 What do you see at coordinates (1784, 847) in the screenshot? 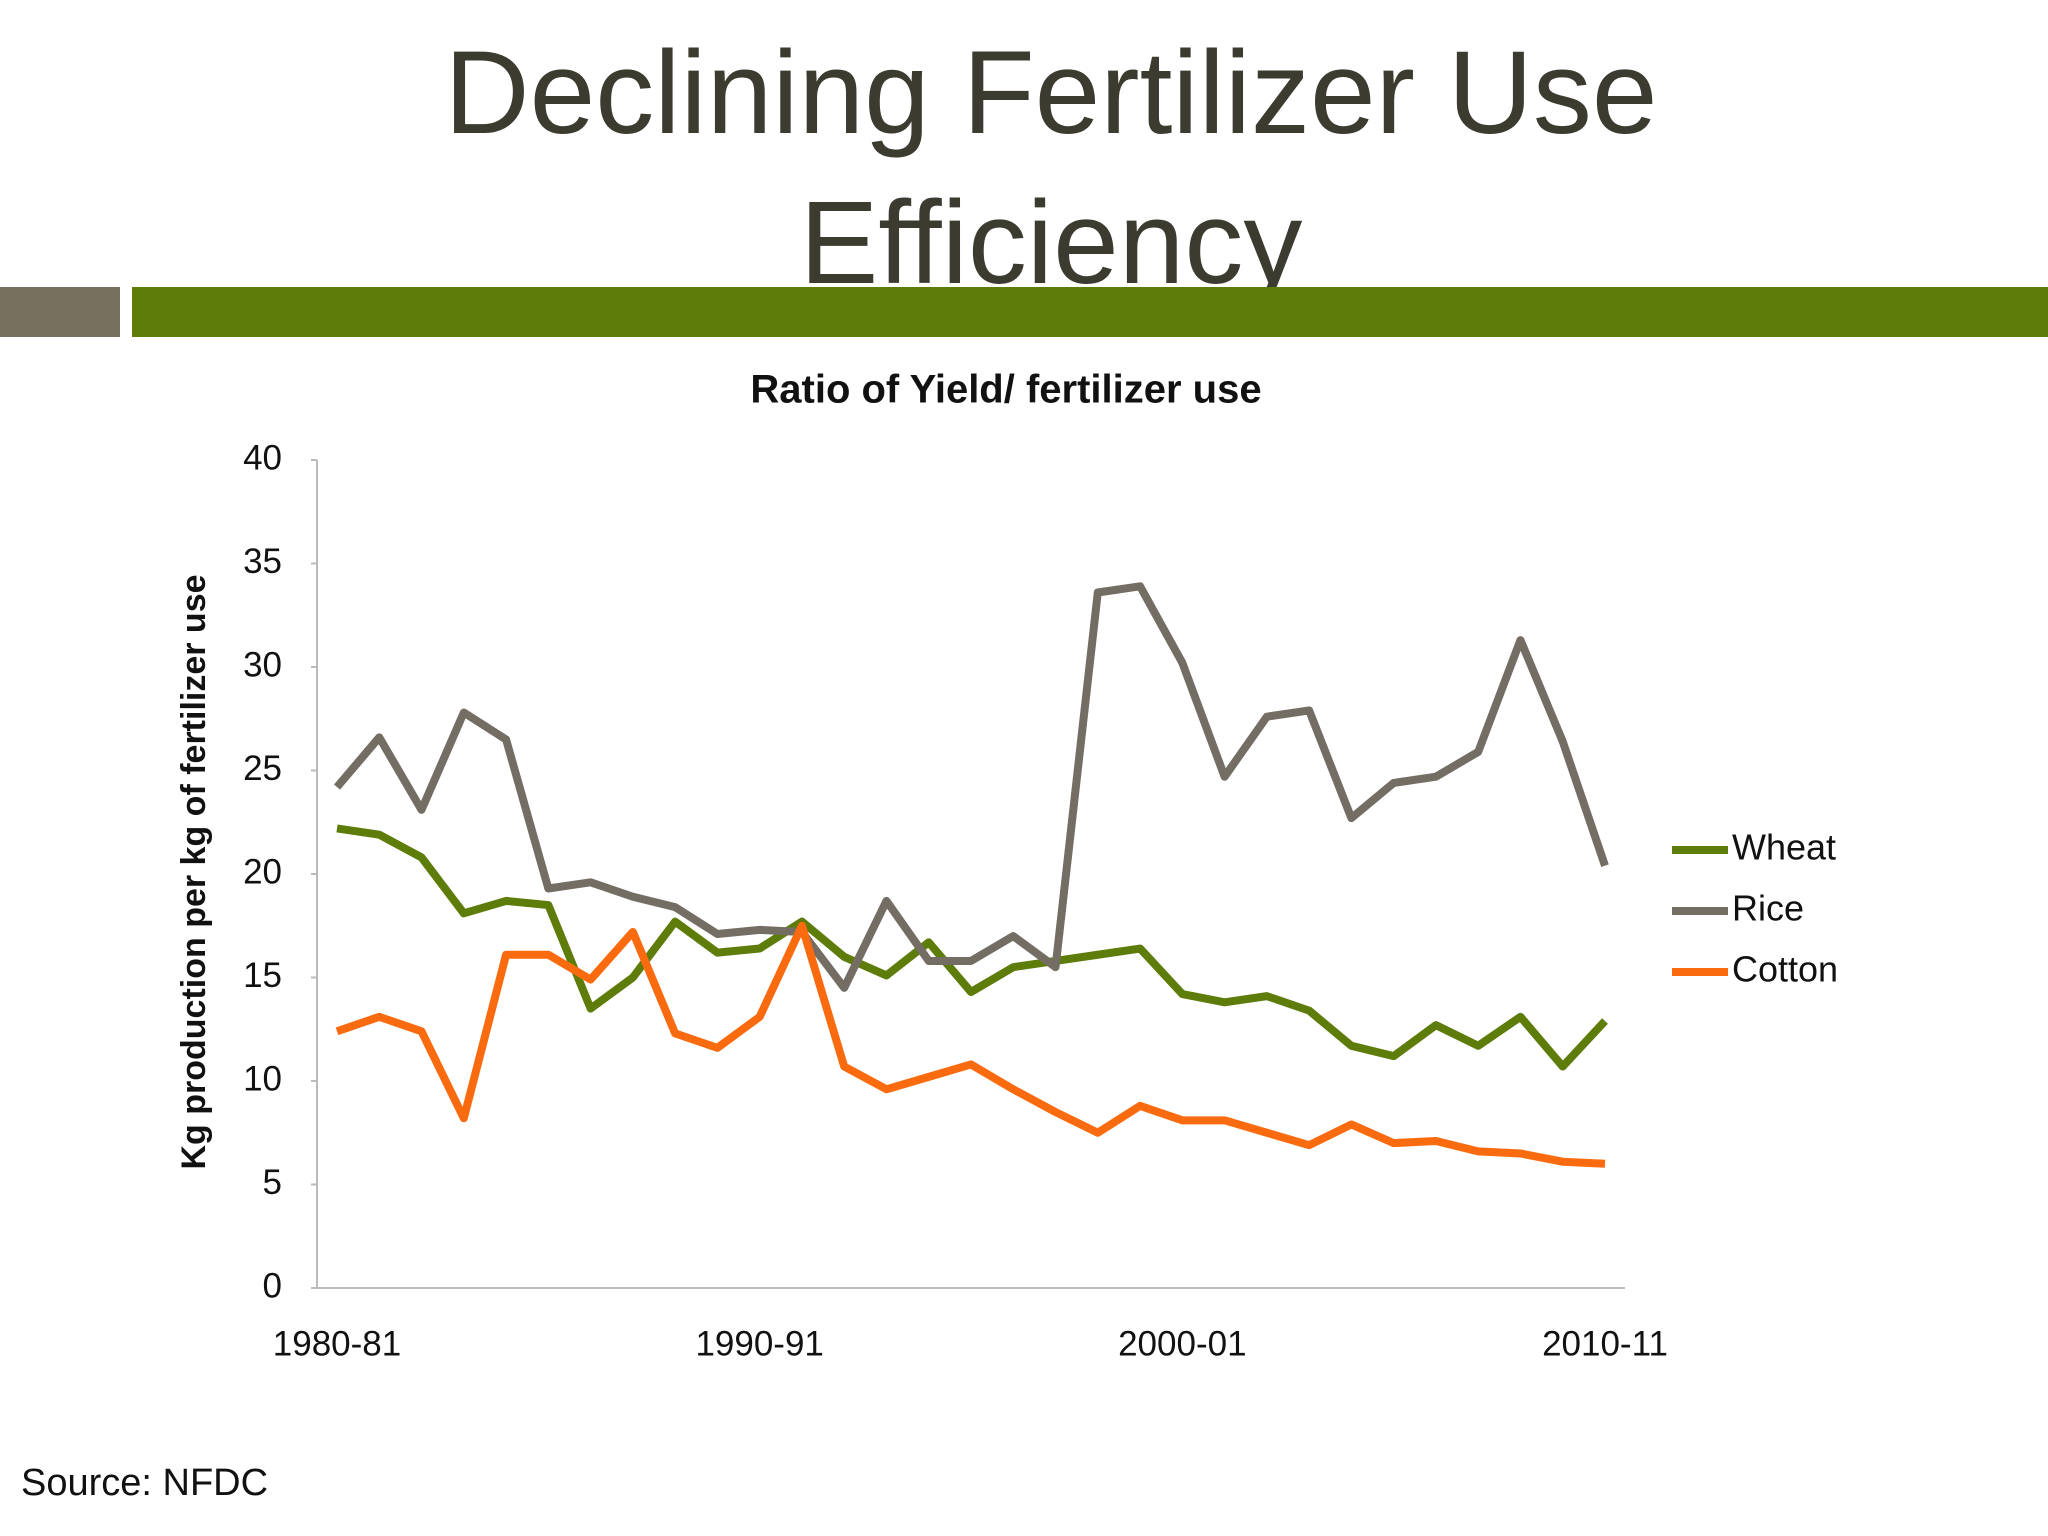
I see `legend-label: Wheat` at bounding box center [1784, 847].